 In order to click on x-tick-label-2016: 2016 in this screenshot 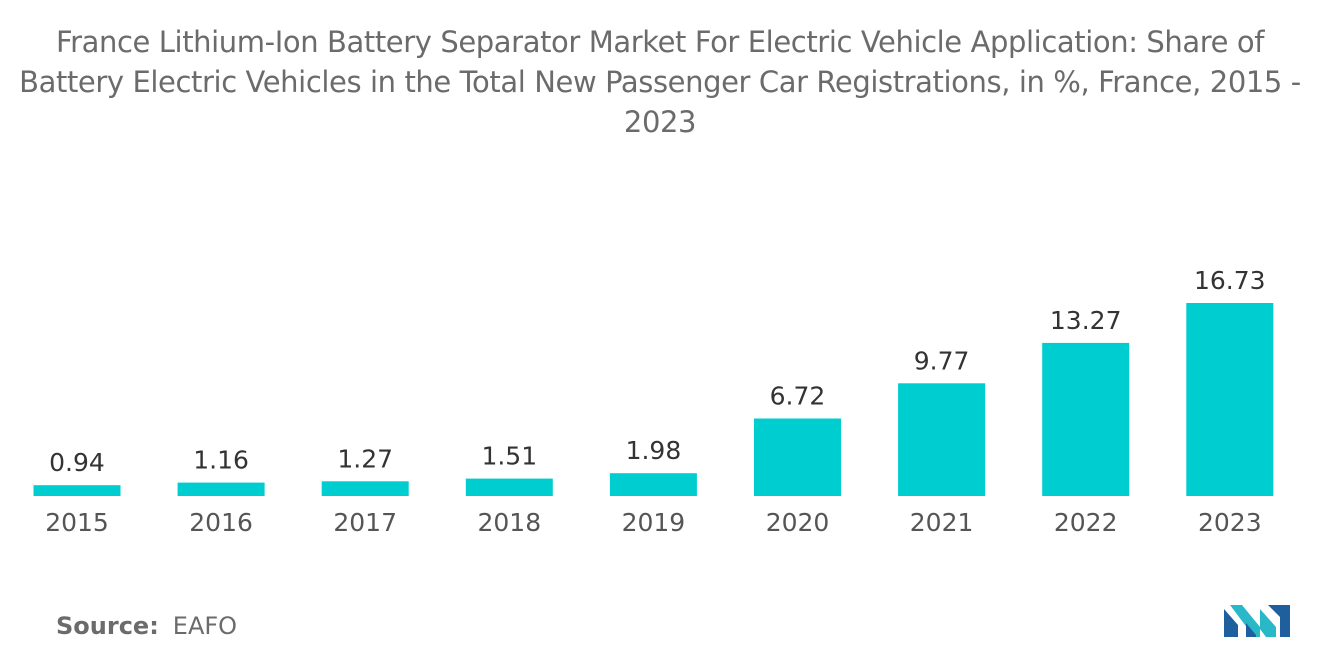, I will do `click(221, 522)`.